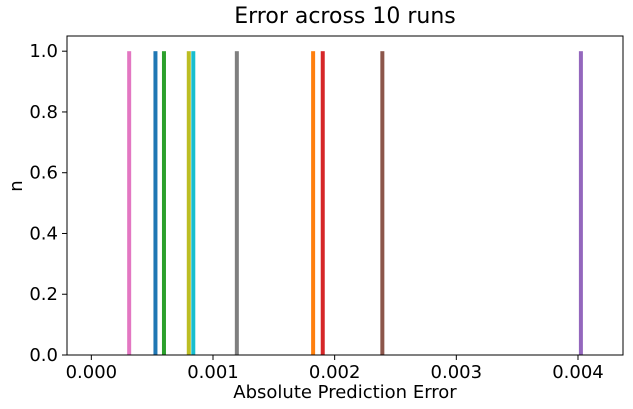  I want to click on y-tick-label: 0.2, so click(43, 294).